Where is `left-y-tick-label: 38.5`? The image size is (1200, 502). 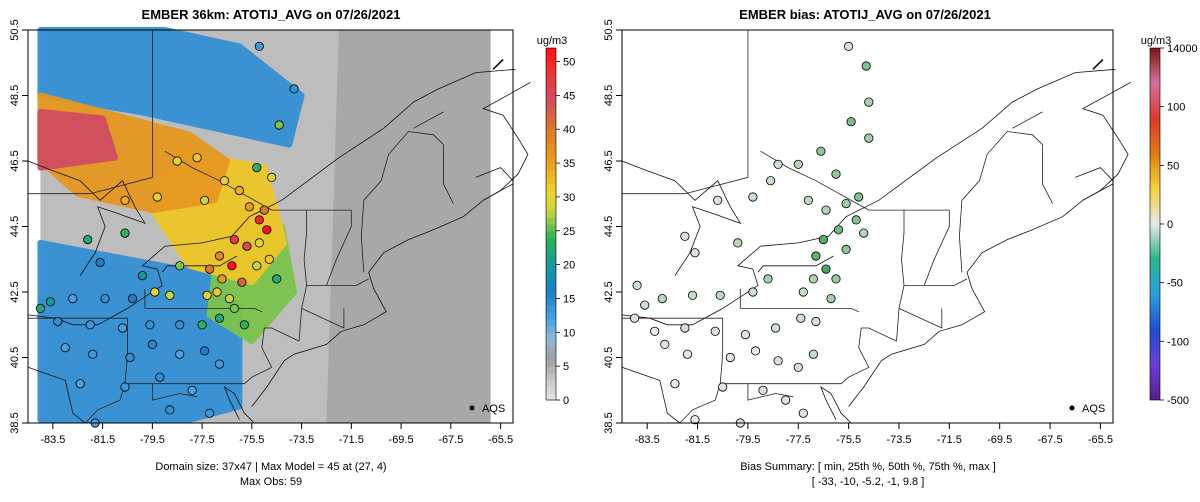
left-y-tick-label: 38.5 is located at coordinates (15, 422).